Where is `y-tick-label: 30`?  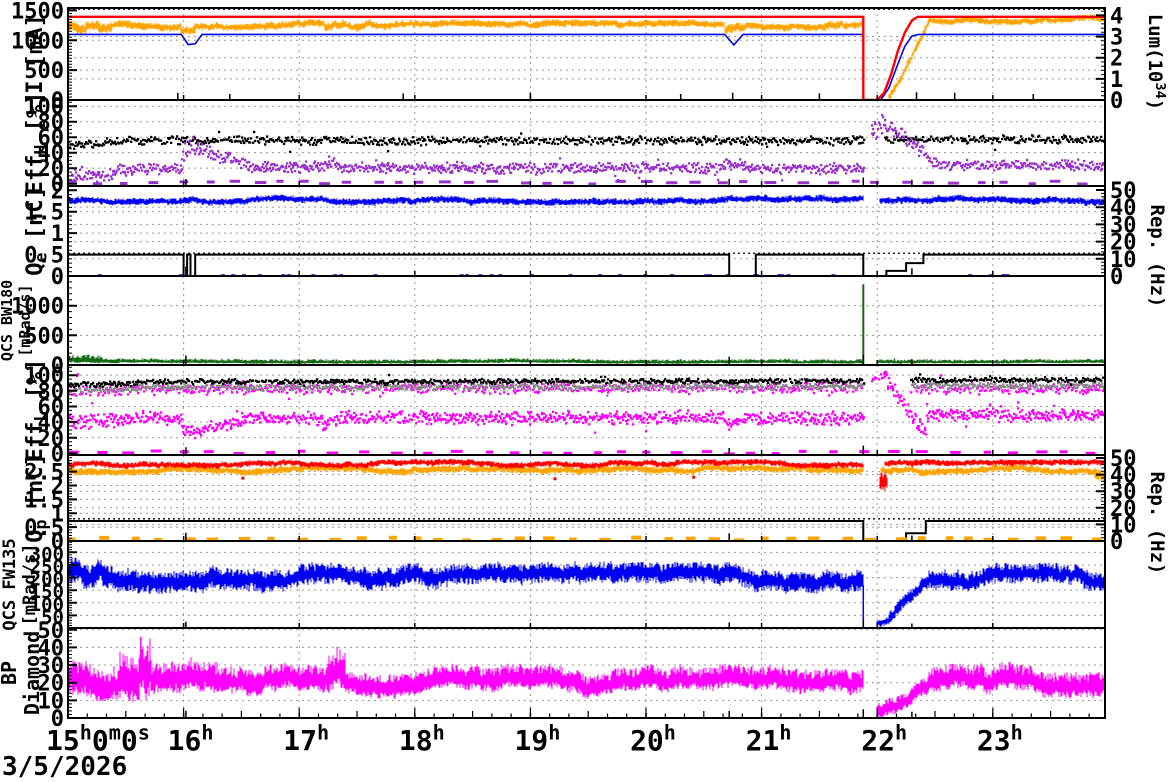 y-tick-label: 30 is located at coordinates (51, 666).